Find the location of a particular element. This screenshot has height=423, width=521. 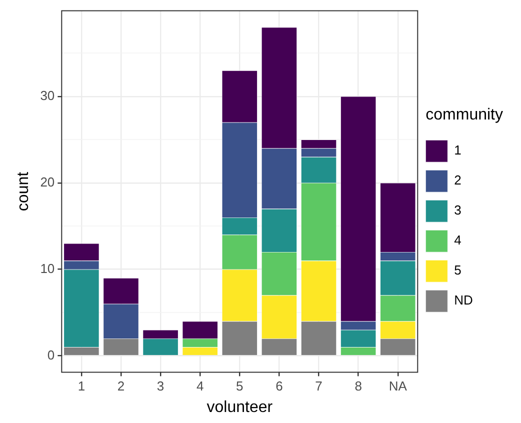

x-tick-label: 6 is located at coordinates (279, 386).